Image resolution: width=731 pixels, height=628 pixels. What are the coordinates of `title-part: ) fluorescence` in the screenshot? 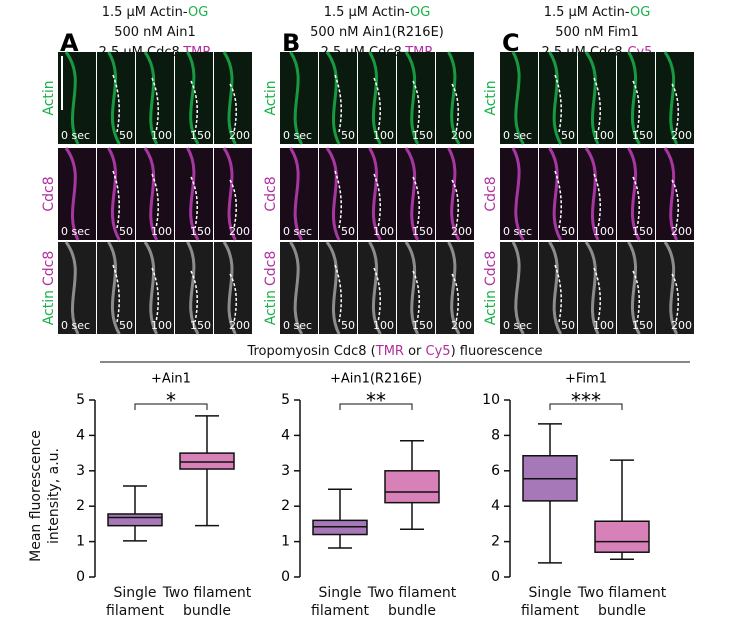 It's located at (497, 351).